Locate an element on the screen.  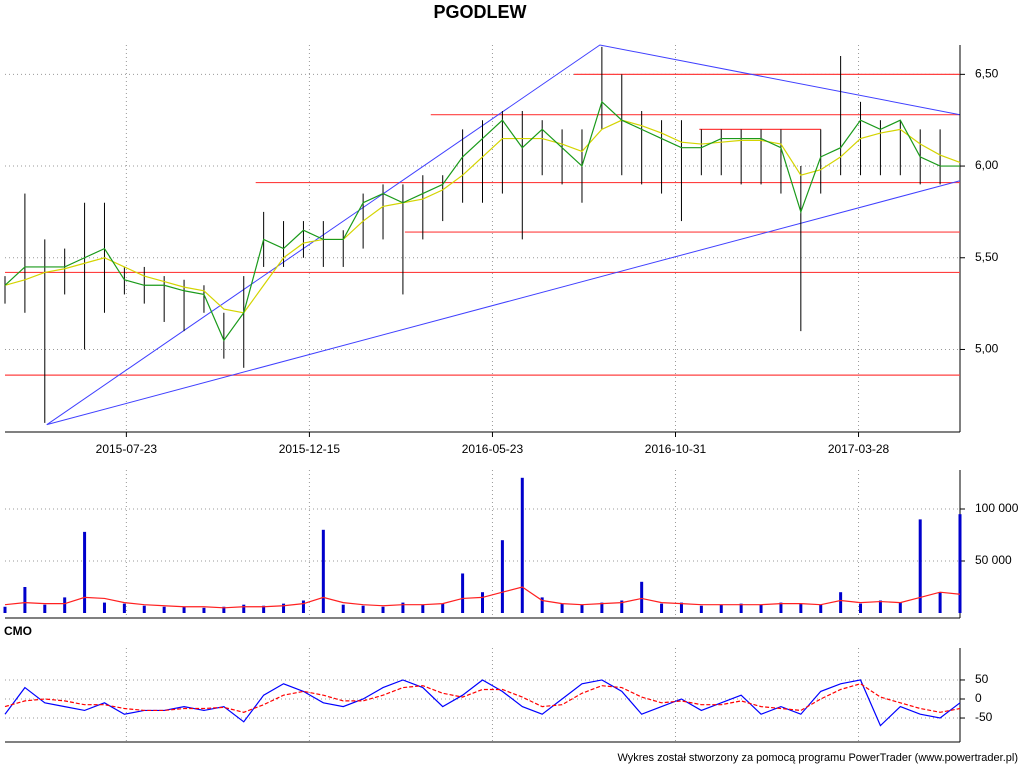
y-tick-label: 50 000 is located at coordinates (993, 560).